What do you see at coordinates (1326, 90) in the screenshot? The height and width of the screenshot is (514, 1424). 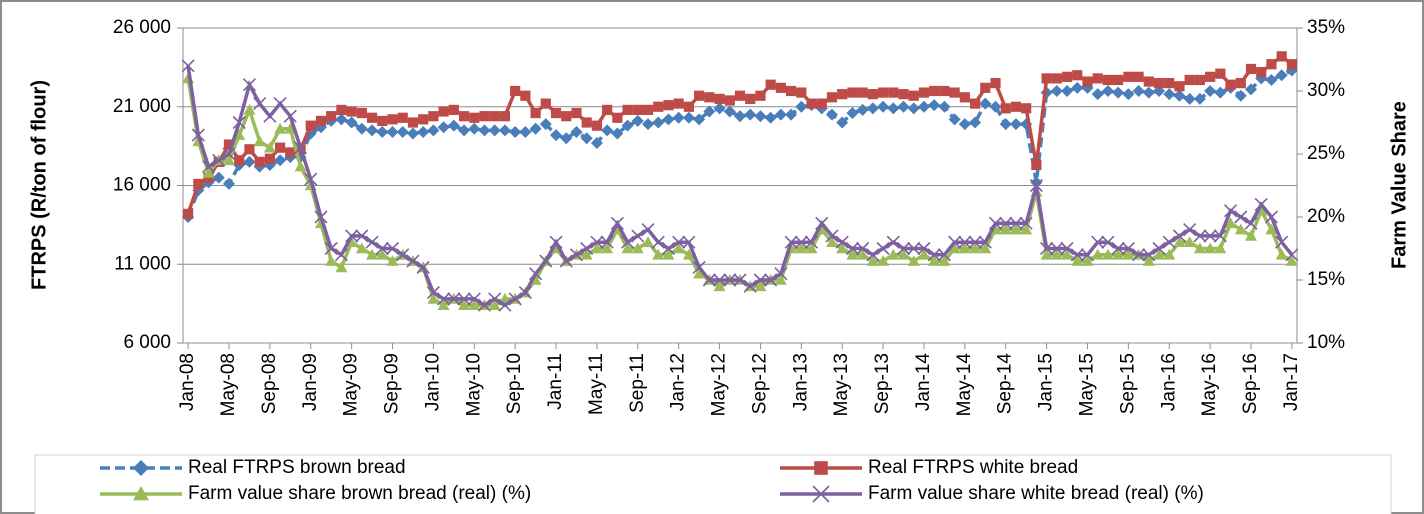 I see `y2-tick-label: 30%` at bounding box center [1326, 90].